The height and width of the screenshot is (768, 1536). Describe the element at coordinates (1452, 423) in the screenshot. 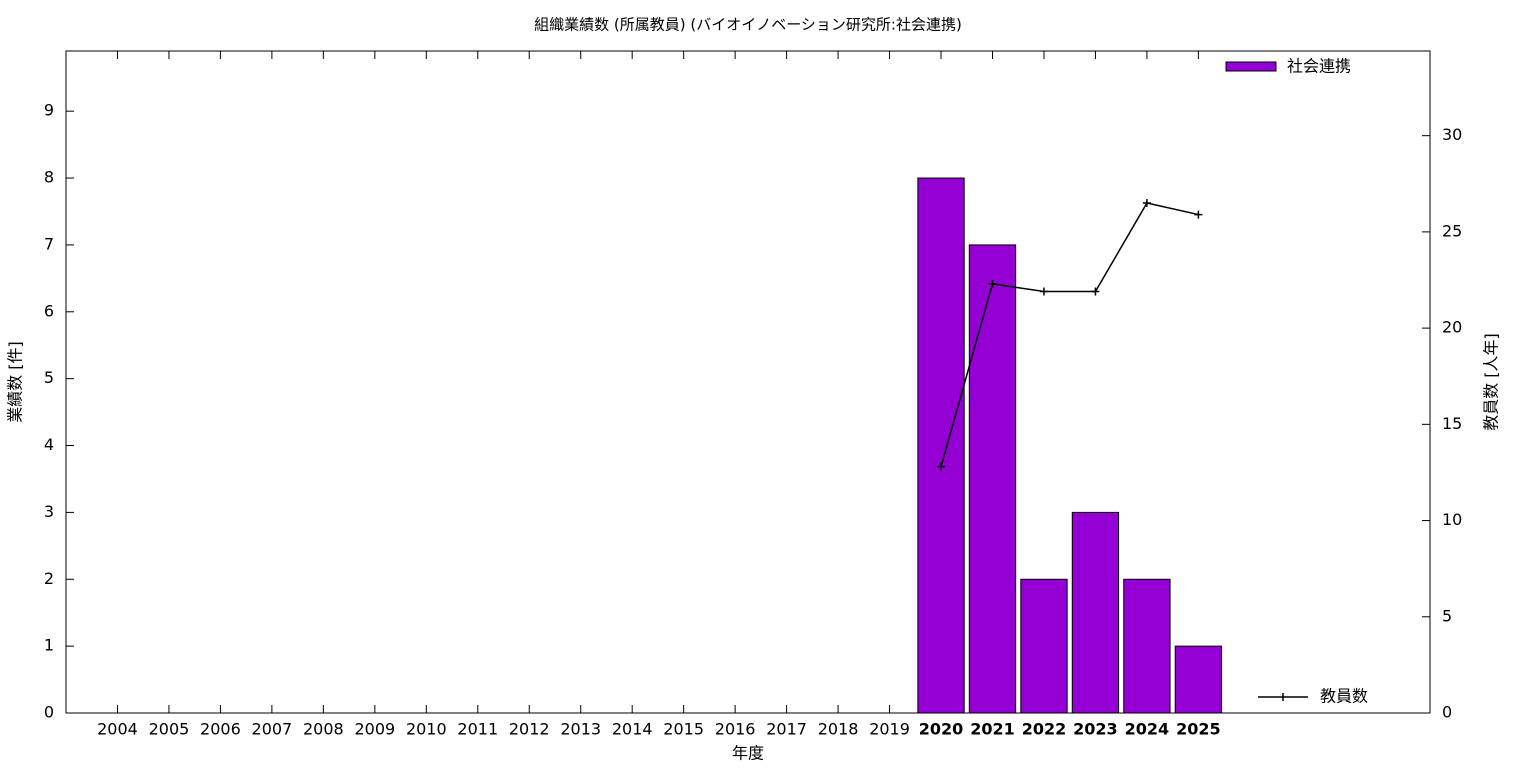

I see `y2-tick-label: 15` at that location.